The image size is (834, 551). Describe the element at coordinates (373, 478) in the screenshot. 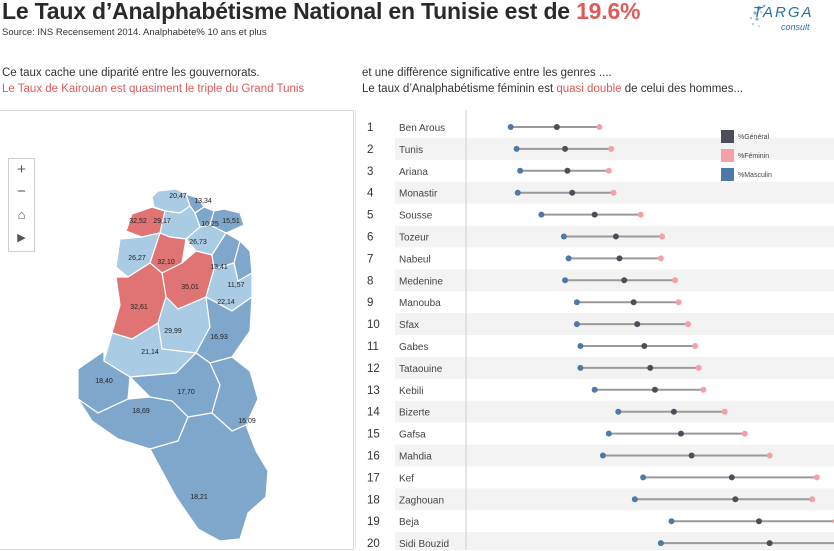

I see `rank-label: 17` at that location.